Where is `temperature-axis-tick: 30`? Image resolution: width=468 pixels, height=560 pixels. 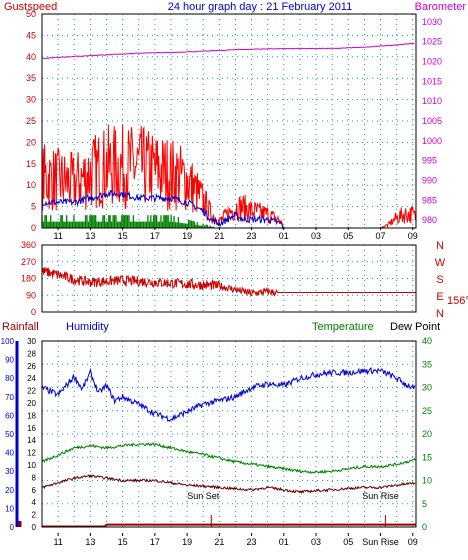 temperature-axis-tick: 30 is located at coordinates (427, 388).